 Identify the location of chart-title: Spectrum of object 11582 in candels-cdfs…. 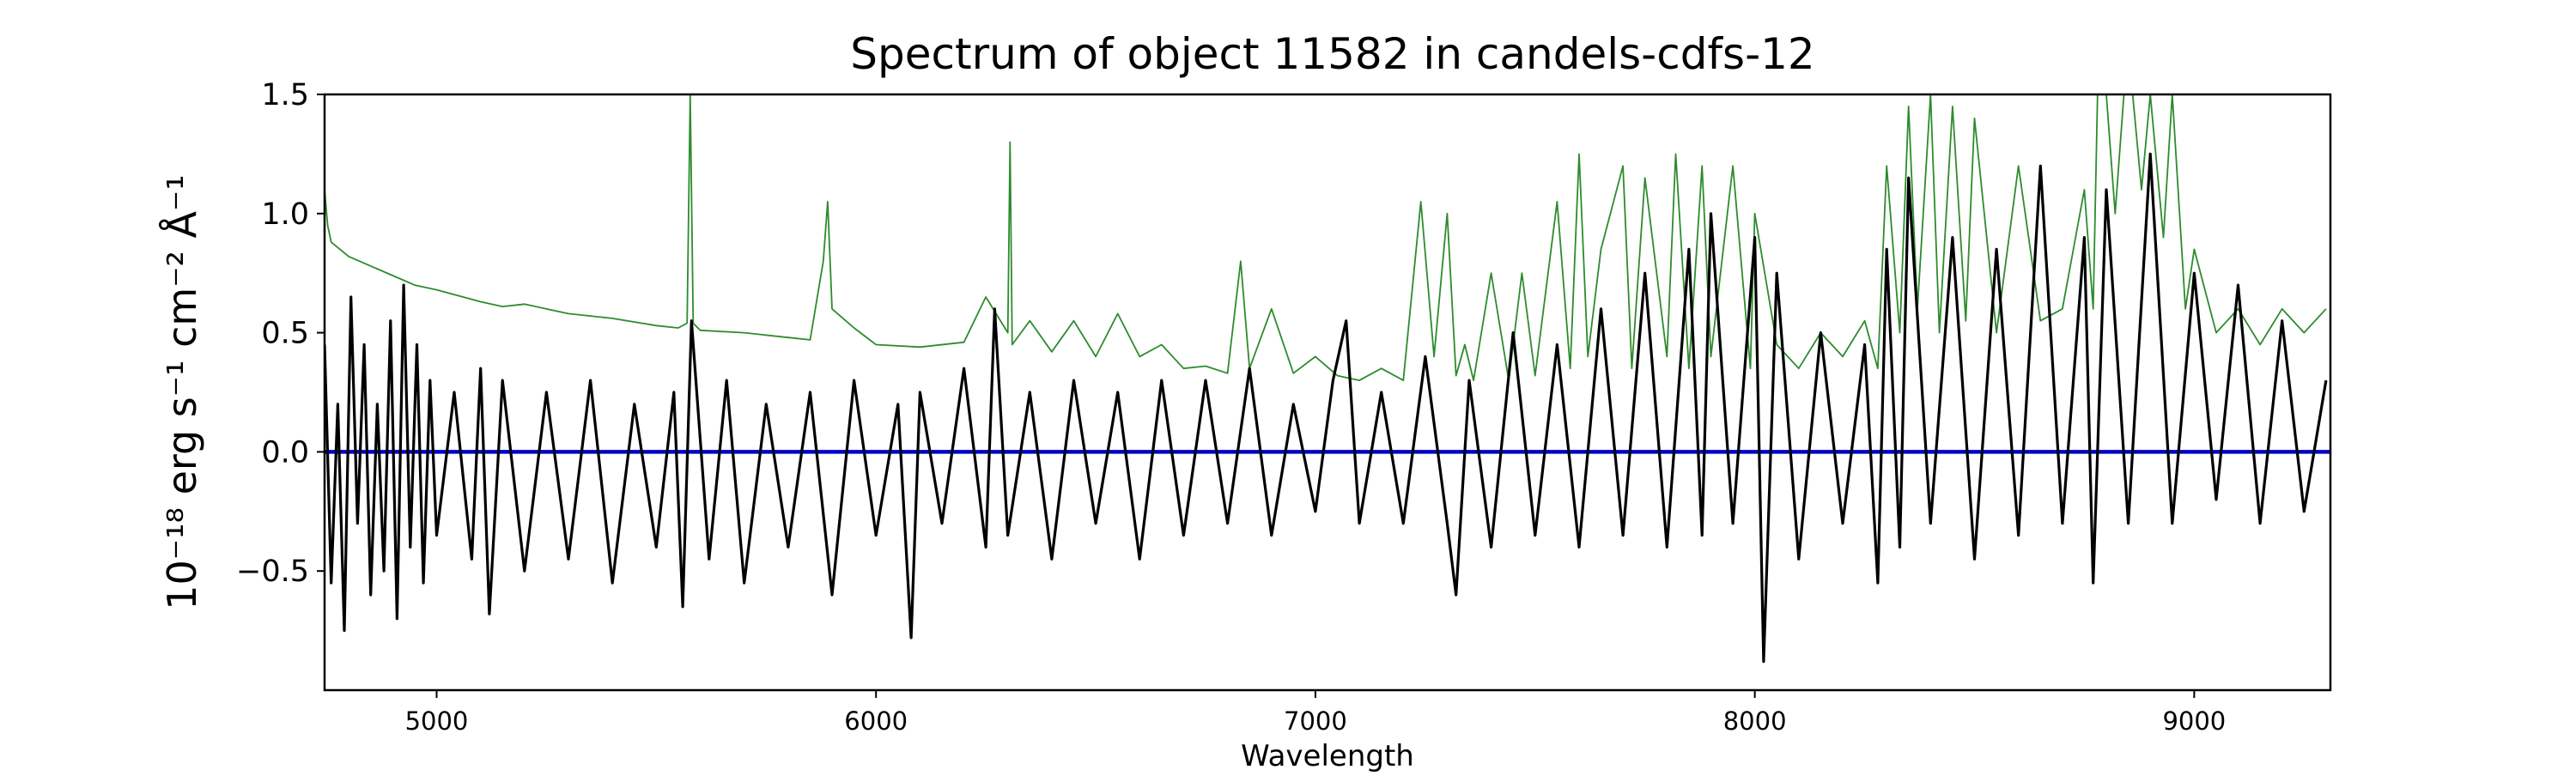
(1332, 54).